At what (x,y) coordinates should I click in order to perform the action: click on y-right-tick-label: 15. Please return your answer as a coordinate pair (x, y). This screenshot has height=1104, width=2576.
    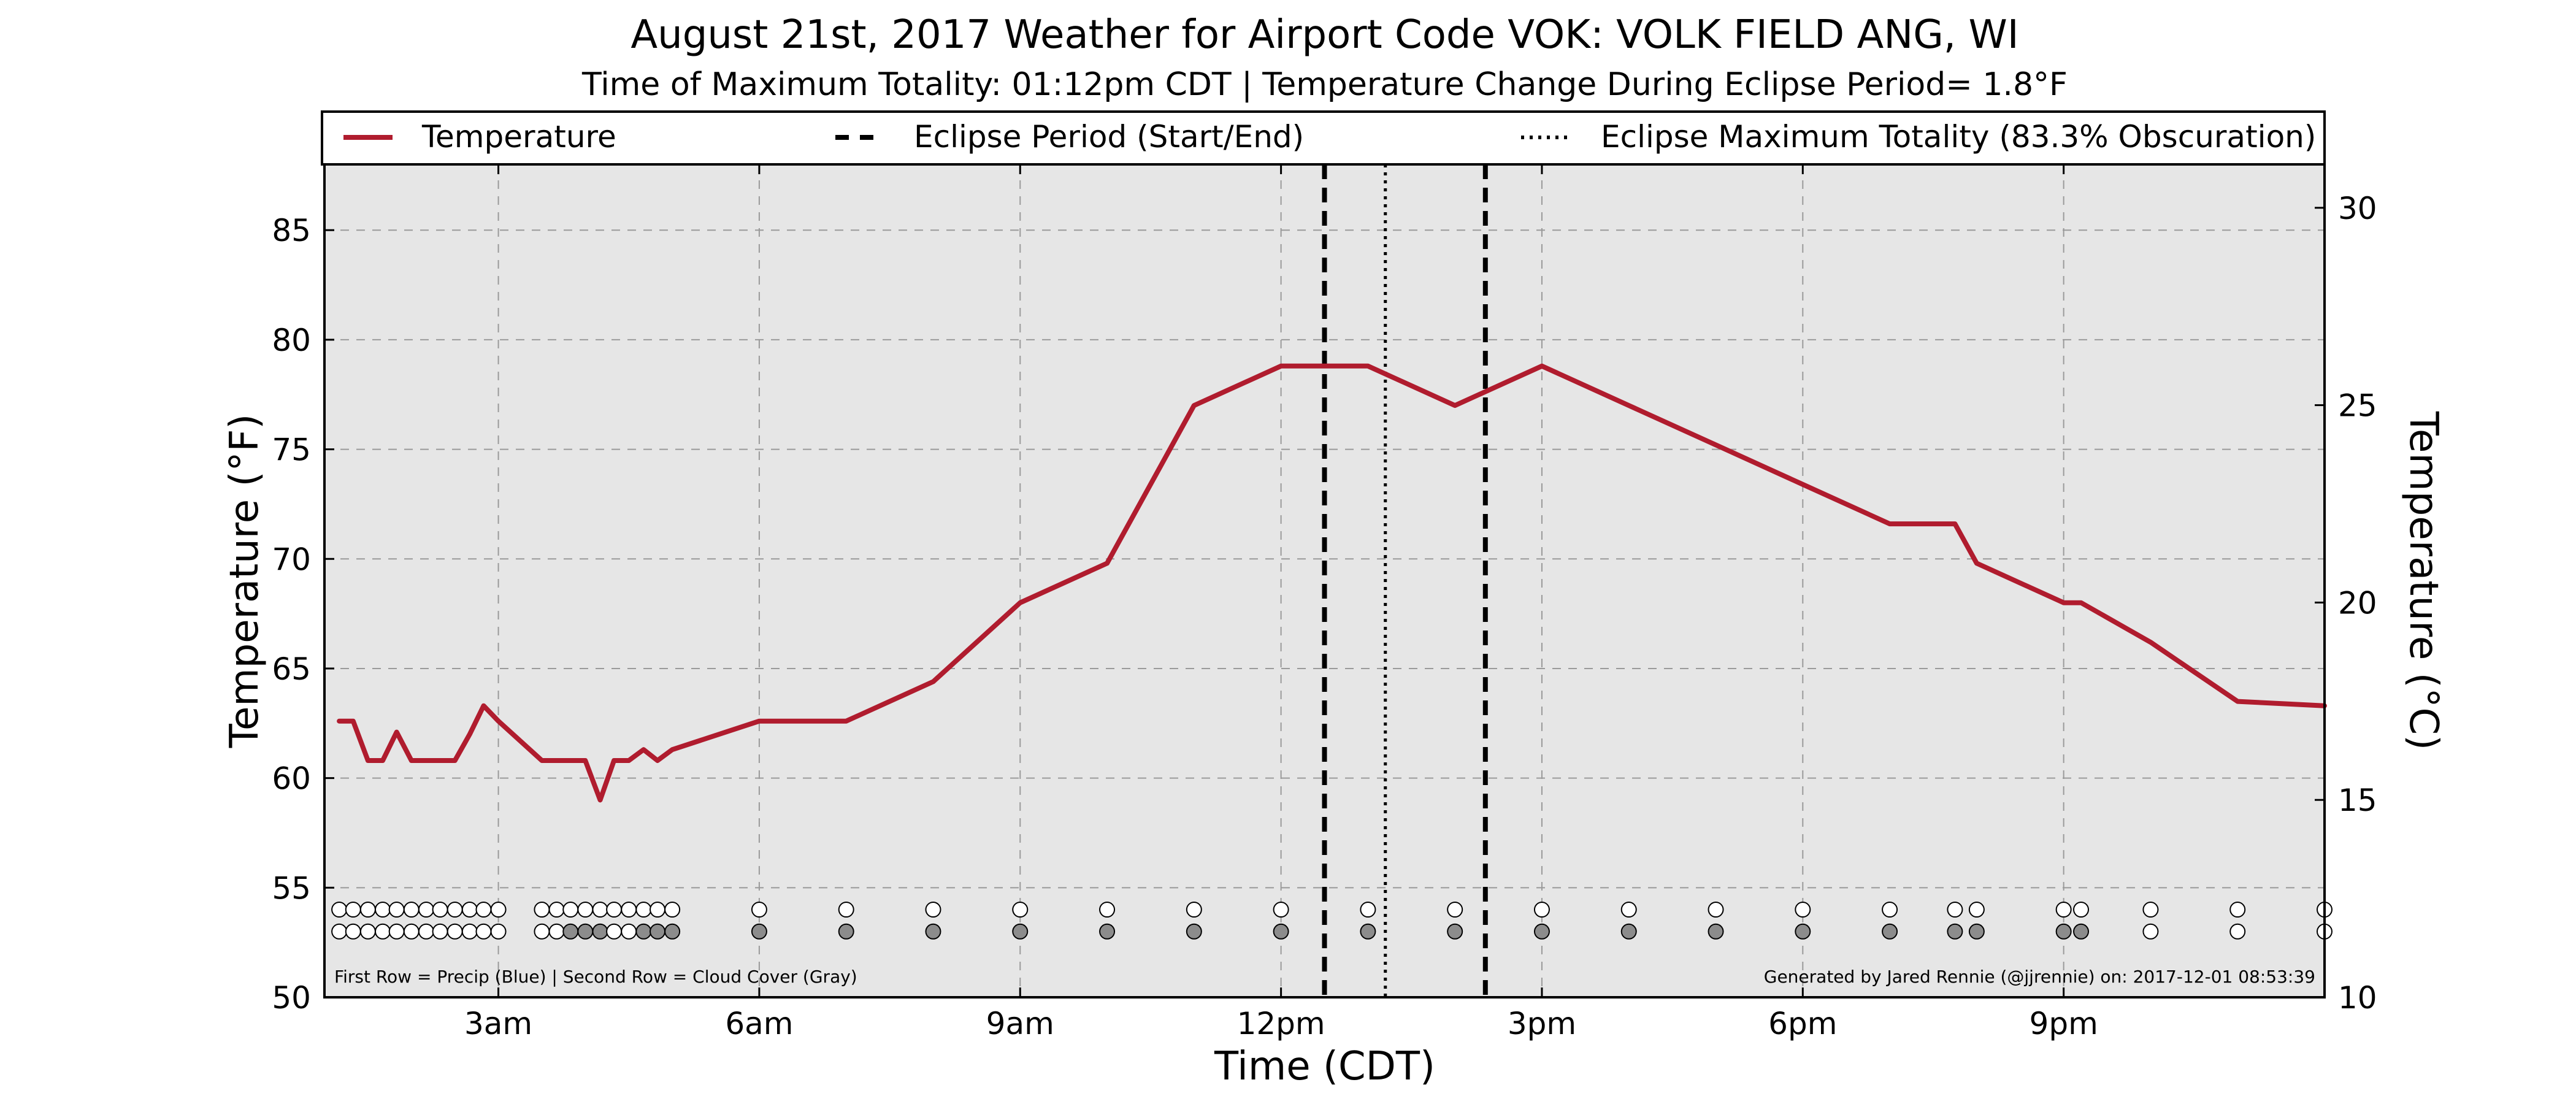
    Looking at the image, I should click on (2357, 800).